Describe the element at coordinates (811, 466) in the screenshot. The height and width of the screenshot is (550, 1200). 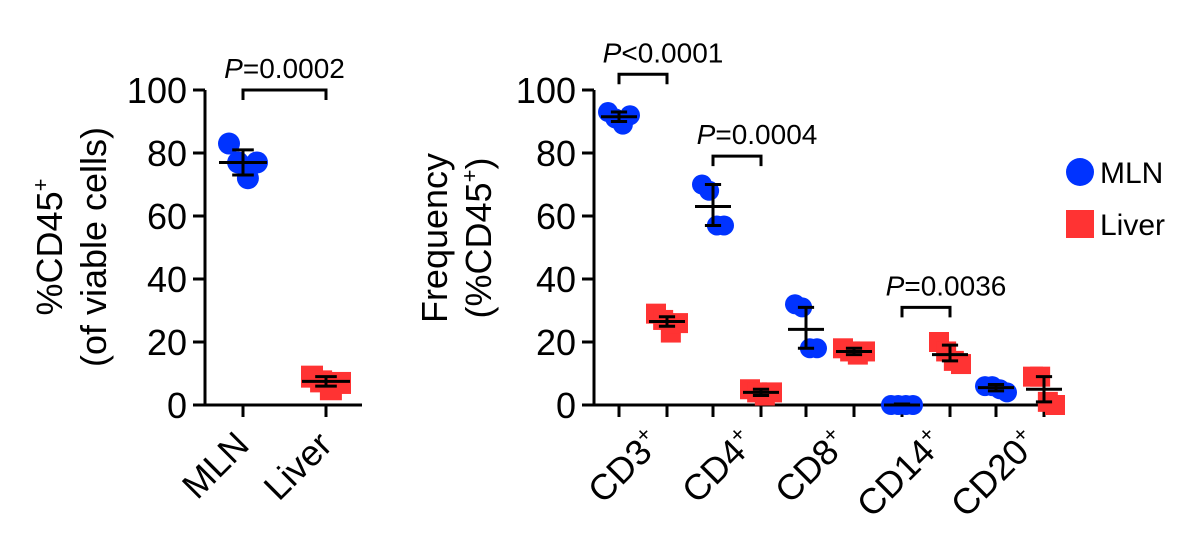
I see `x-category-label: CD8+` at that location.